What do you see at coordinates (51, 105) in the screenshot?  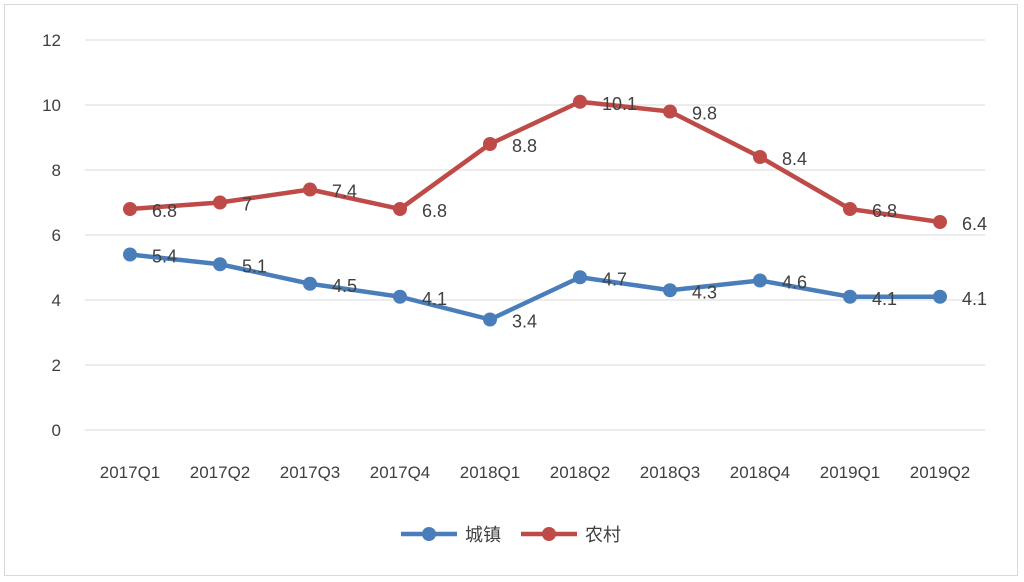 I see `y-tick-label: 10` at bounding box center [51, 105].